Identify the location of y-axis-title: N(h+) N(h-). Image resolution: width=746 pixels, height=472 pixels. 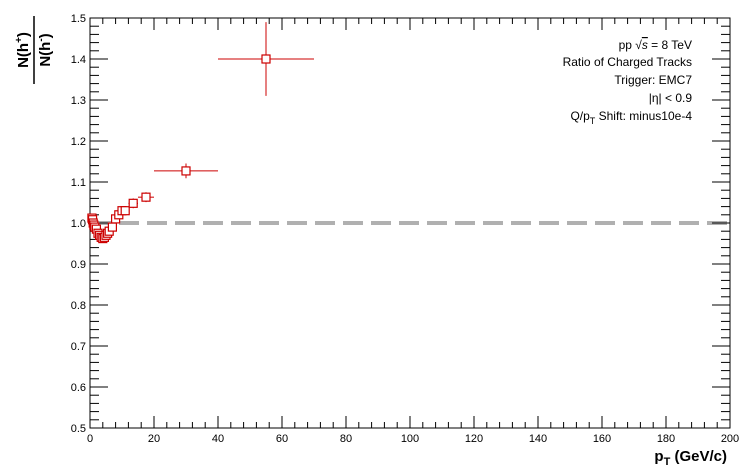
(34, 50).